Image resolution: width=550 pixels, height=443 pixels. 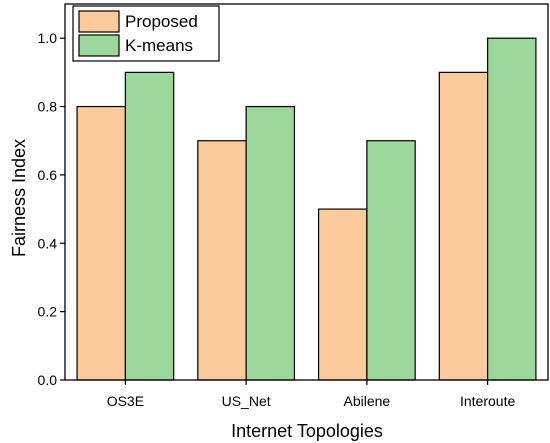 What do you see at coordinates (48, 312) in the screenshot?
I see `y-tick-label: 0.2` at bounding box center [48, 312].